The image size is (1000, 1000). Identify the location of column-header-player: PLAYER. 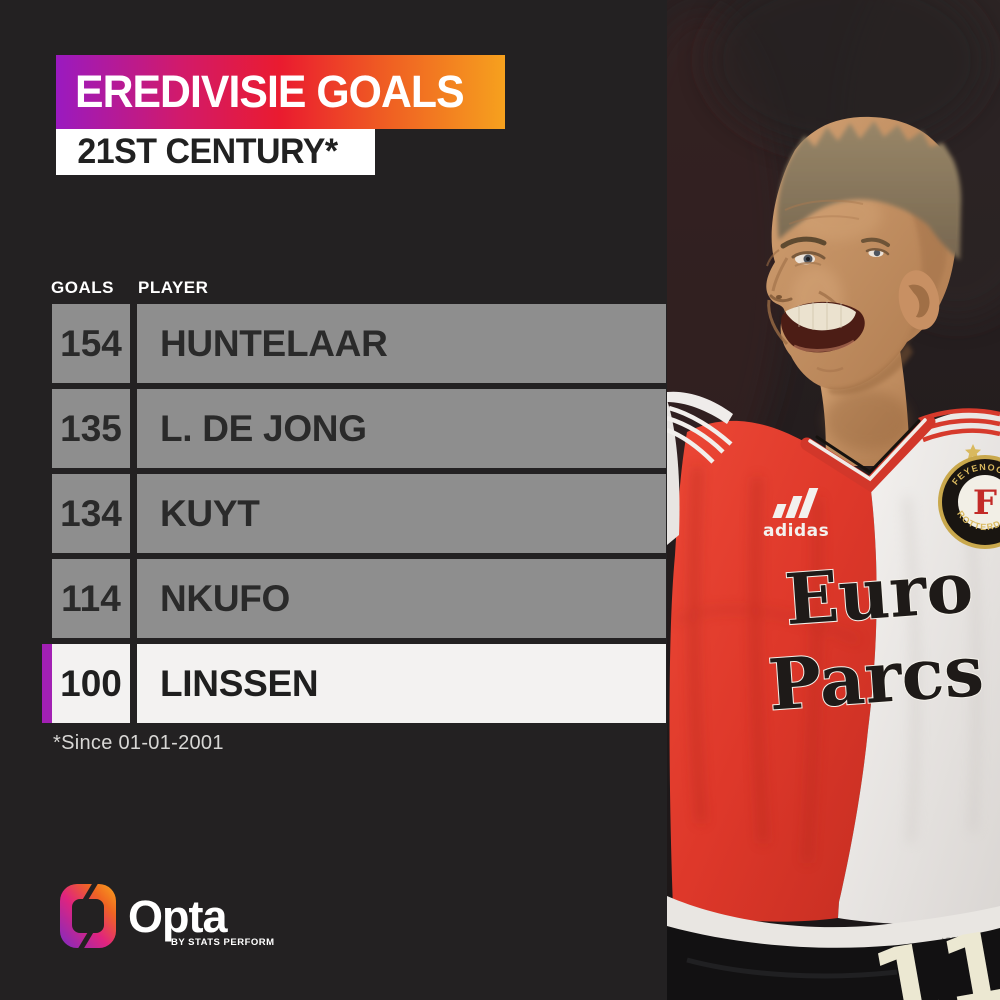
(173, 287).